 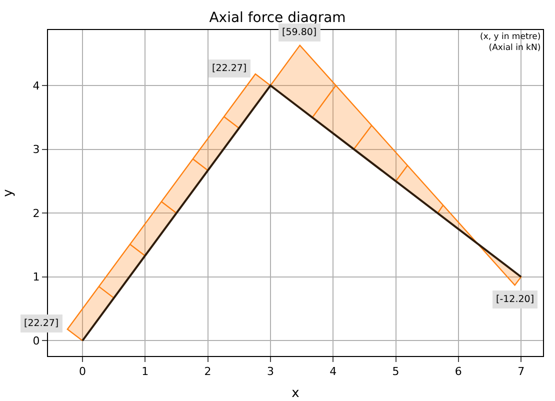 I want to click on x-tick-label: 6, so click(x=458, y=371).